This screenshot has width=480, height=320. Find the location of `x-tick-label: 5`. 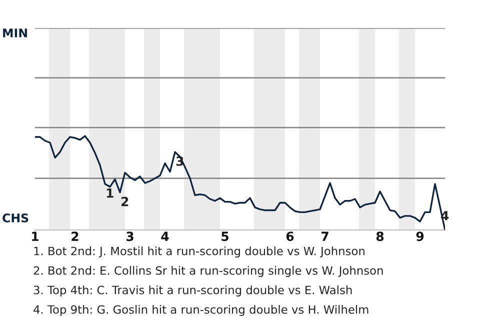

x-tick-label: 5 is located at coordinates (225, 237).